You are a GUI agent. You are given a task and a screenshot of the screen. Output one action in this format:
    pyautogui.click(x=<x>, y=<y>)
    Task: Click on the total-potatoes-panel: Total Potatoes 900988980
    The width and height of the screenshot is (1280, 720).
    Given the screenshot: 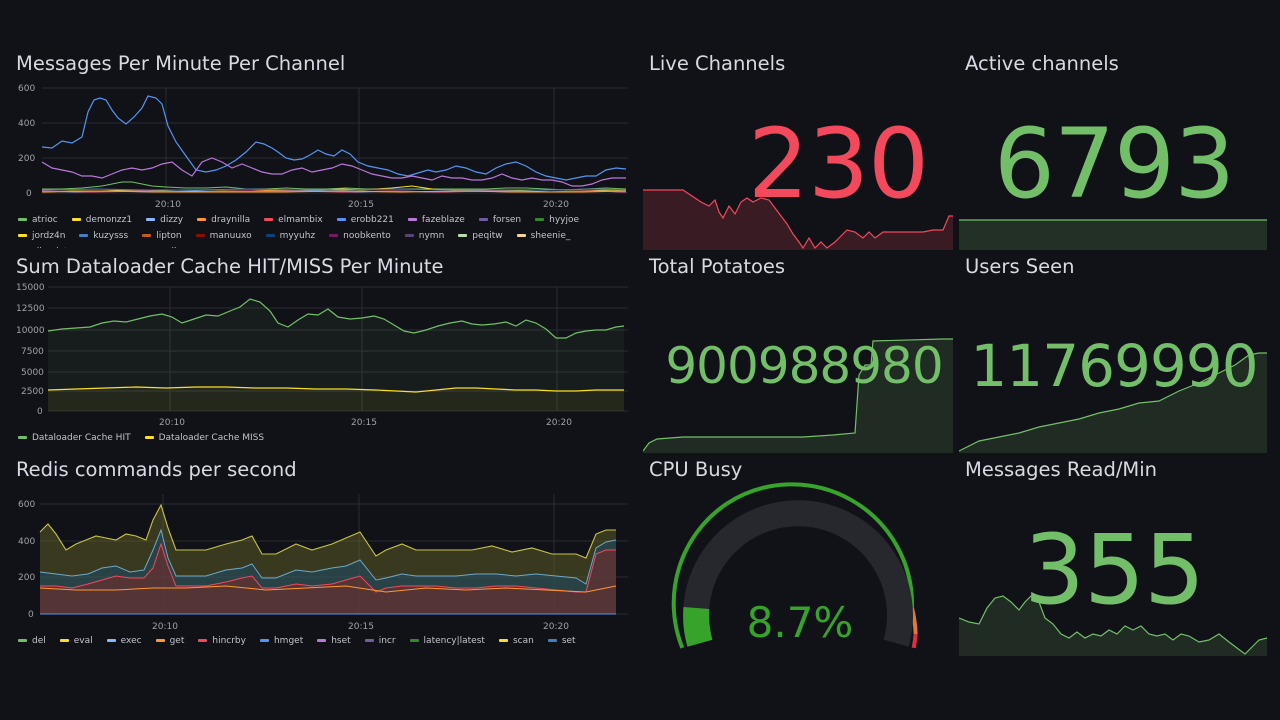 What is the action you would take?
    pyautogui.click(x=798, y=354)
    